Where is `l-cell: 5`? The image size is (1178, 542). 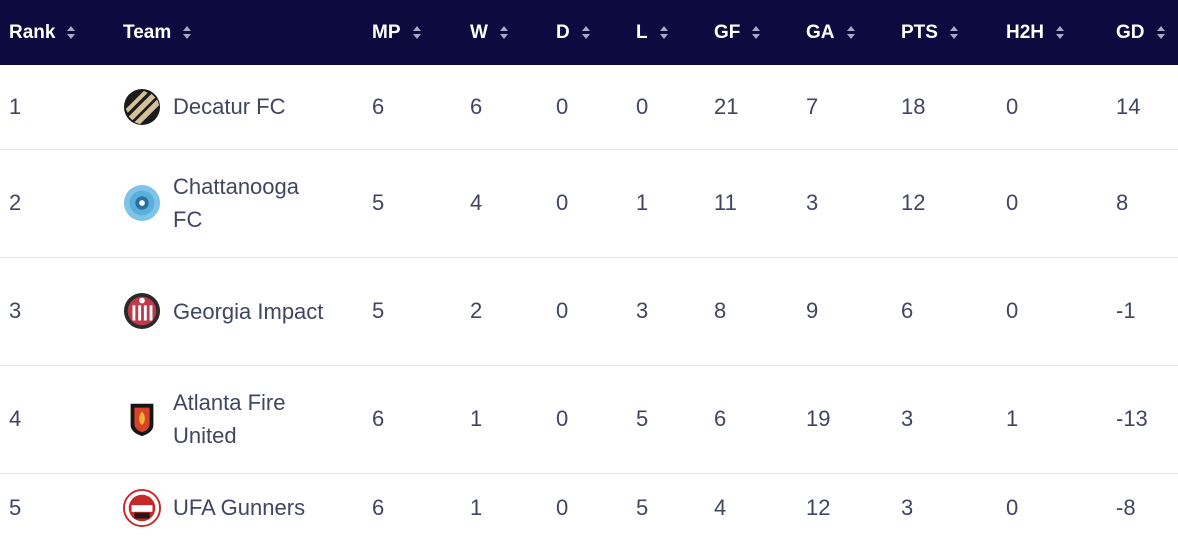 l-cell: 5 is located at coordinates (642, 507).